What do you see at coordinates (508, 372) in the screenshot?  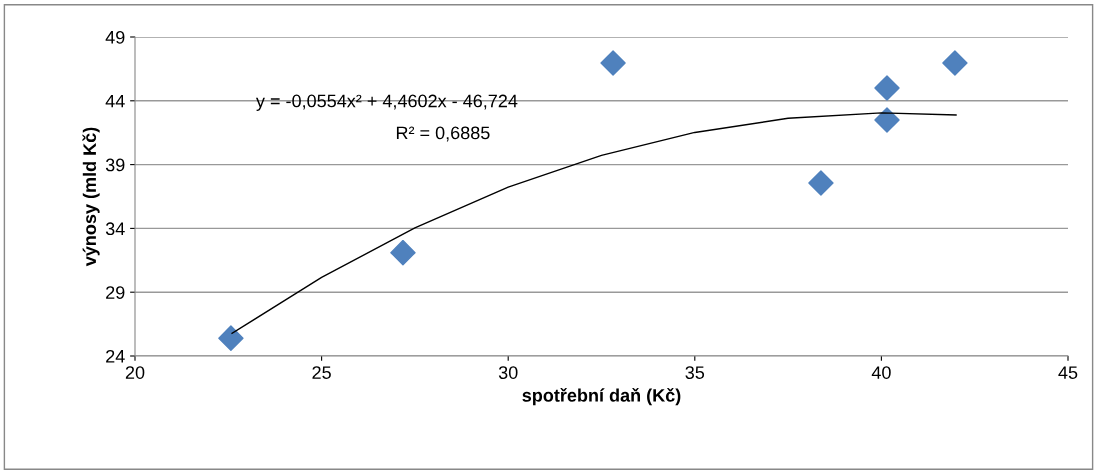 I see `x-tick-label: 30` at bounding box center [508, 372].